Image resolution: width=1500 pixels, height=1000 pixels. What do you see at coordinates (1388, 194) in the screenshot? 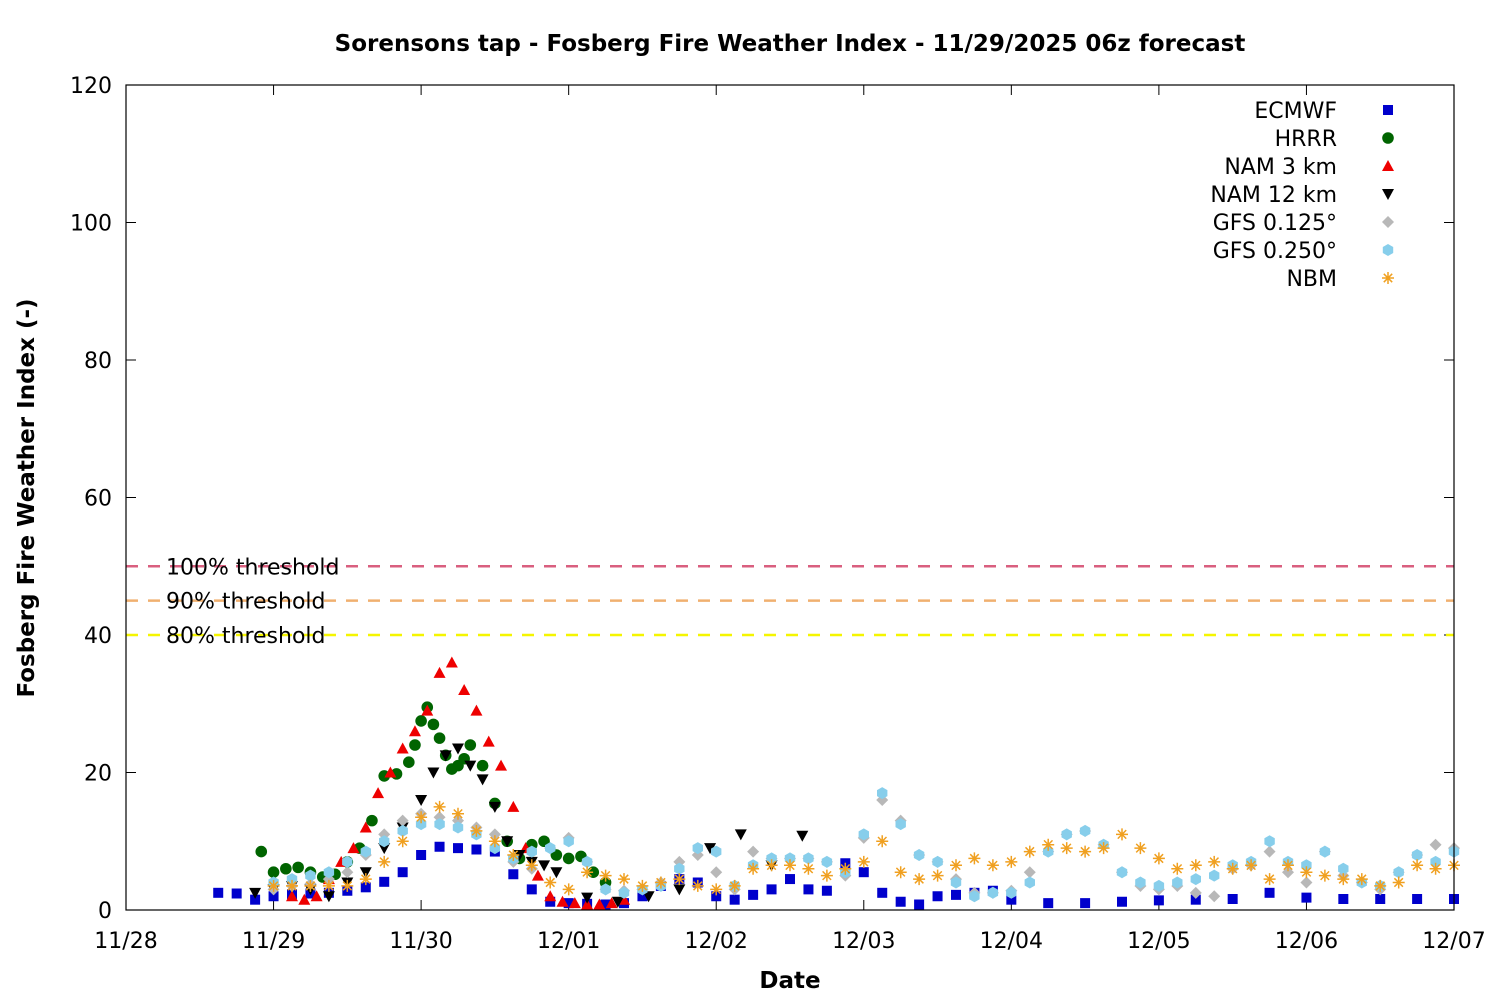
I see `legend-marker-nam-12-km` at bounding box center [1388, 194].